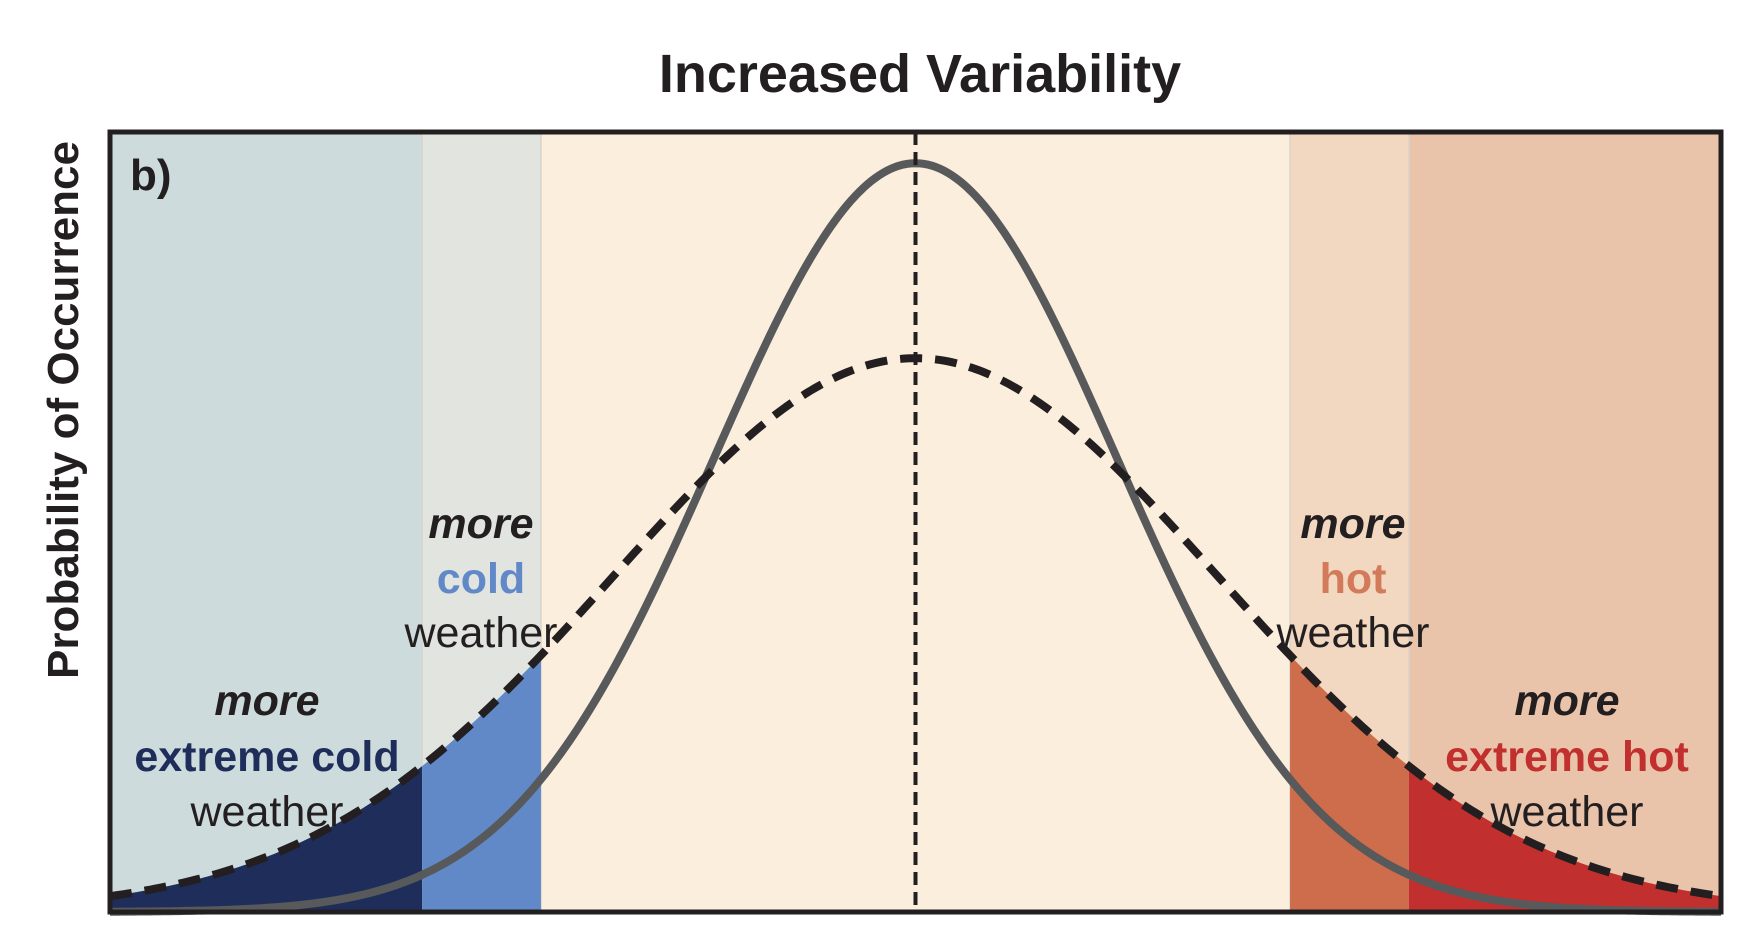  Describe the element at coordinates (266, 701) in the screenshot. I see `annotation-extreme-cold-more: more` at that location.